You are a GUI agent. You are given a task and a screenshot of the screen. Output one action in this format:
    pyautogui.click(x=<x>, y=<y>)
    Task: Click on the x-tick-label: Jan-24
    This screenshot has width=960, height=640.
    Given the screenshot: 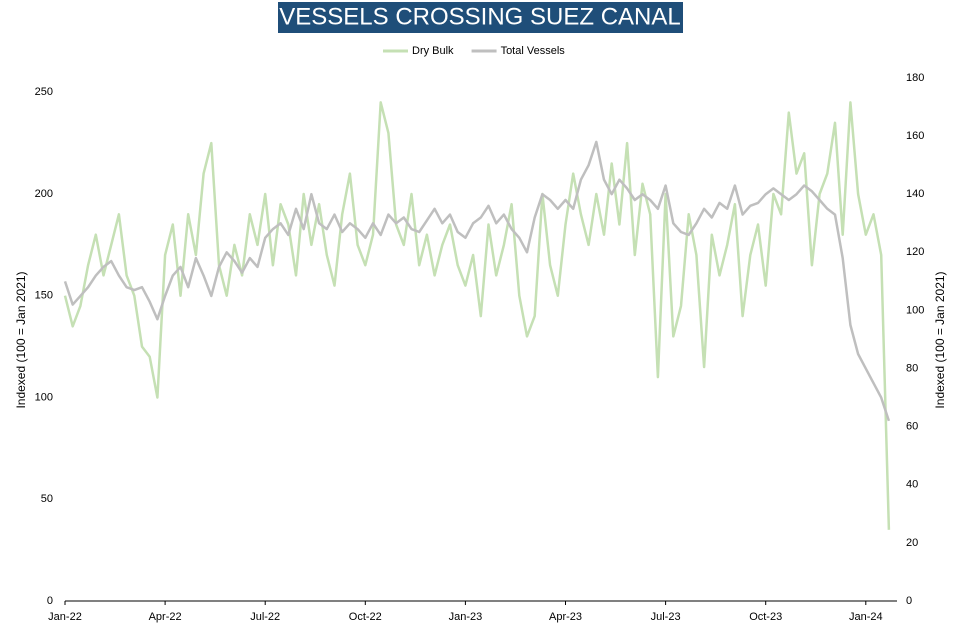 What is the action you would take?
    pyautogui.click(x=866, y=617)
    